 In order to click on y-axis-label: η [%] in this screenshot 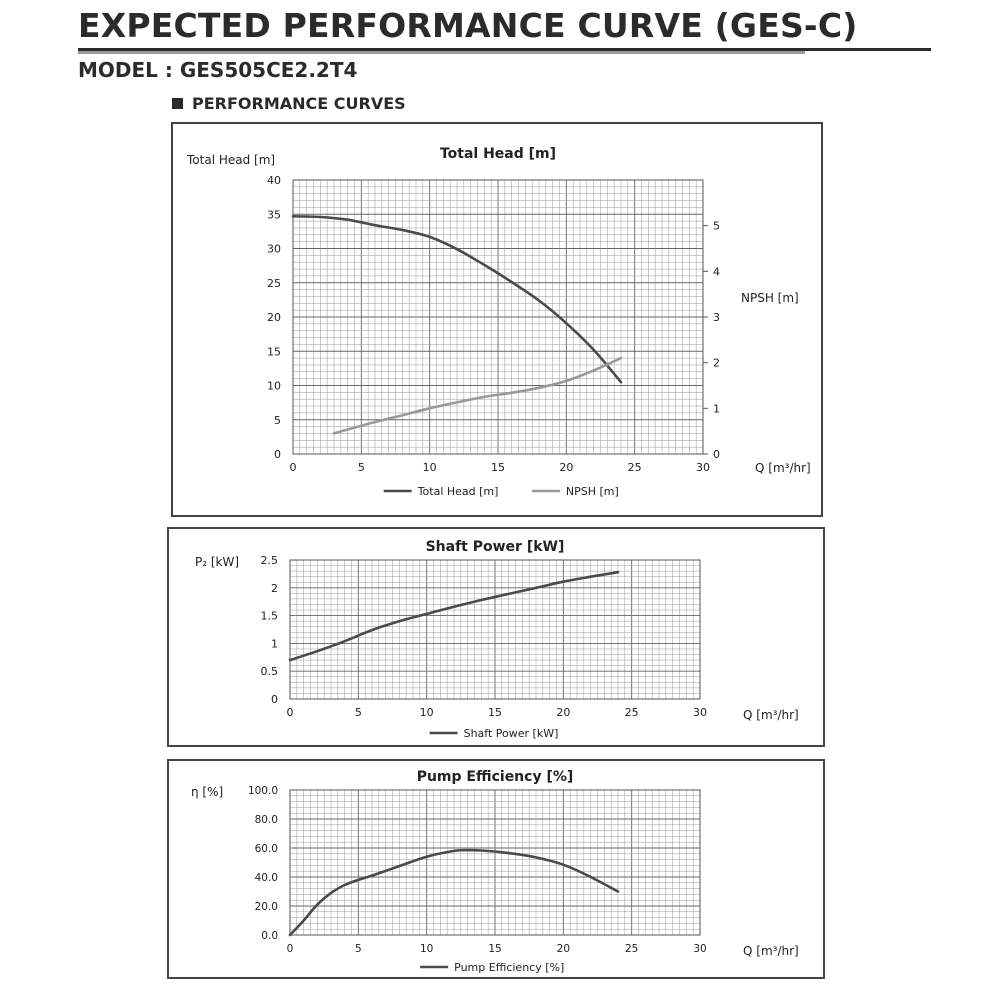, I will do `click(207, 792)`.